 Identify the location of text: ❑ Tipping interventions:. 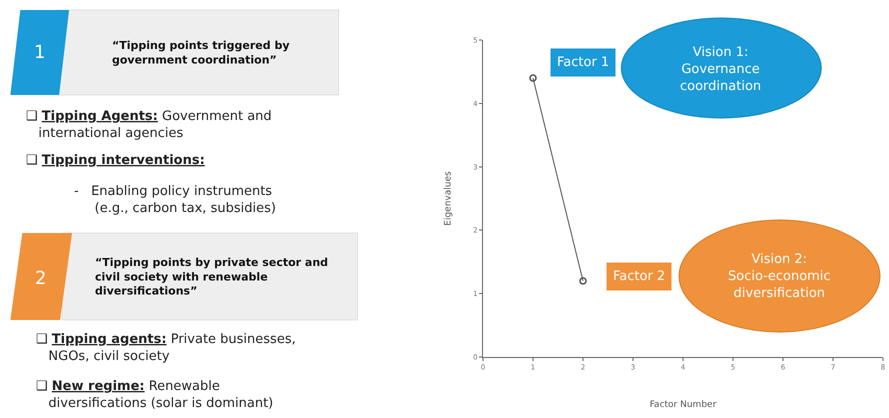
(115, 160).